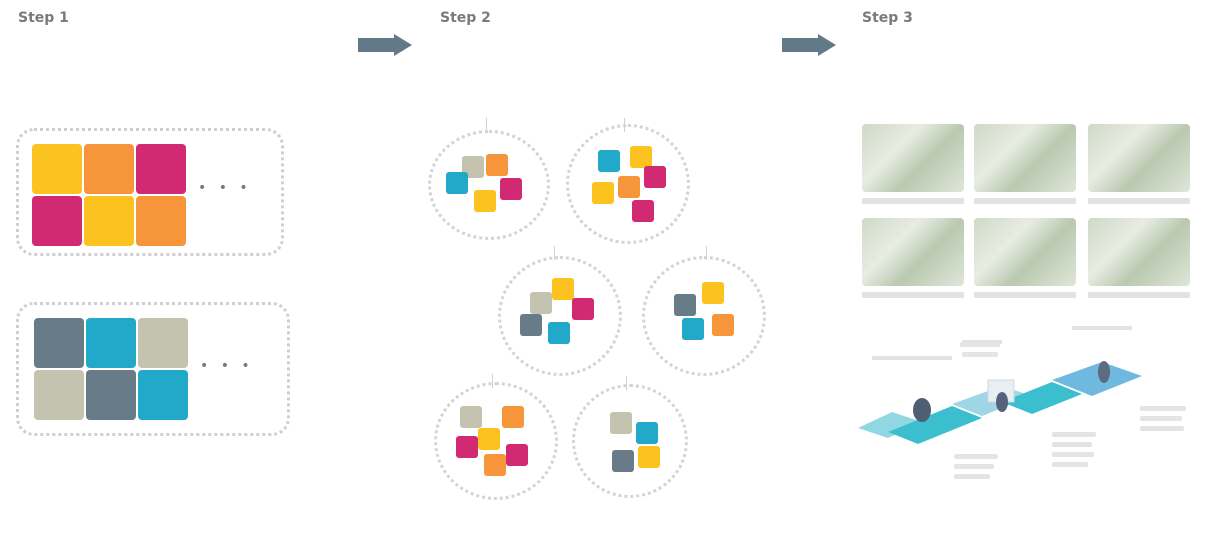 Image resolution: width=1226 pixels, height=542 pixels. What do you see at coordinates (153, 369) in the screenshot?
I see `cool-palette-panel` at bounding box center [153, 369].